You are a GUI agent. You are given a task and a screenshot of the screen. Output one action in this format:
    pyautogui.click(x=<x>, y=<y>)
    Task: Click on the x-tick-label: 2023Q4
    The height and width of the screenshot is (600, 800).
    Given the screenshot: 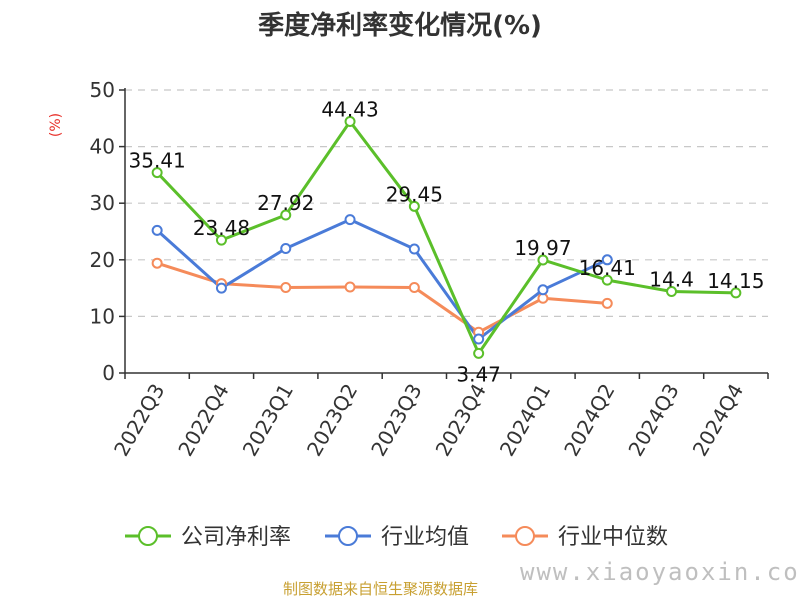 What is the action you would take?
    pyautogui.click(x=461, y=420)
    